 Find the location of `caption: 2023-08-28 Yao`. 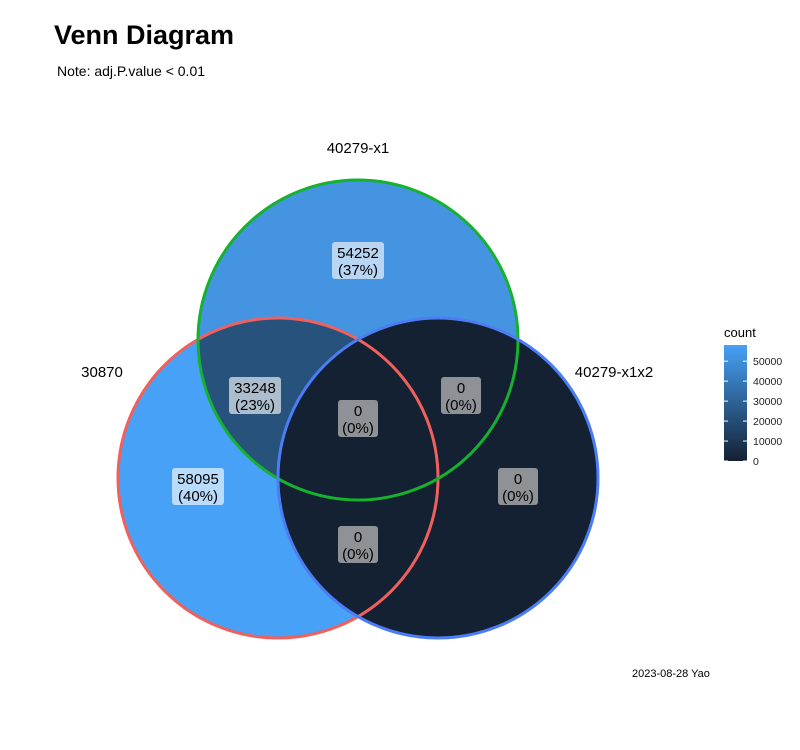

caption: 2023-08-28 Yao is located at coordinates (671, 674).